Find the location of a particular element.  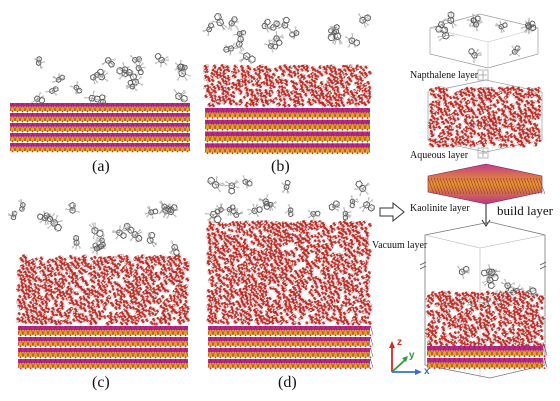

aqueous-layer-box is located at coordinates (485, 116).